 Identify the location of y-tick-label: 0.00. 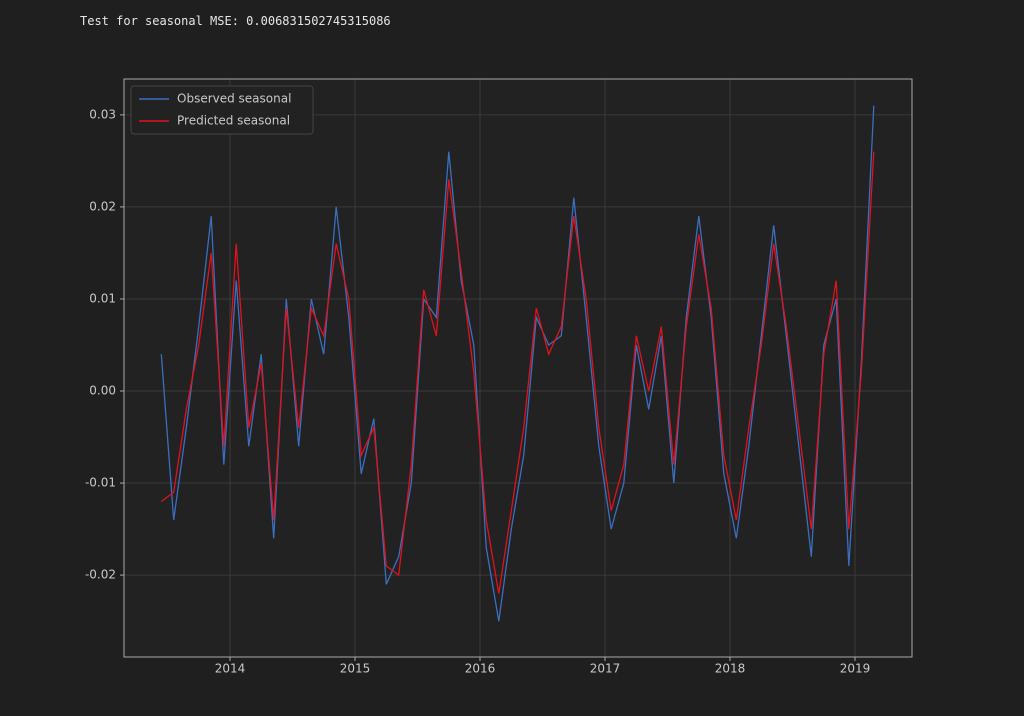
(102, 391).